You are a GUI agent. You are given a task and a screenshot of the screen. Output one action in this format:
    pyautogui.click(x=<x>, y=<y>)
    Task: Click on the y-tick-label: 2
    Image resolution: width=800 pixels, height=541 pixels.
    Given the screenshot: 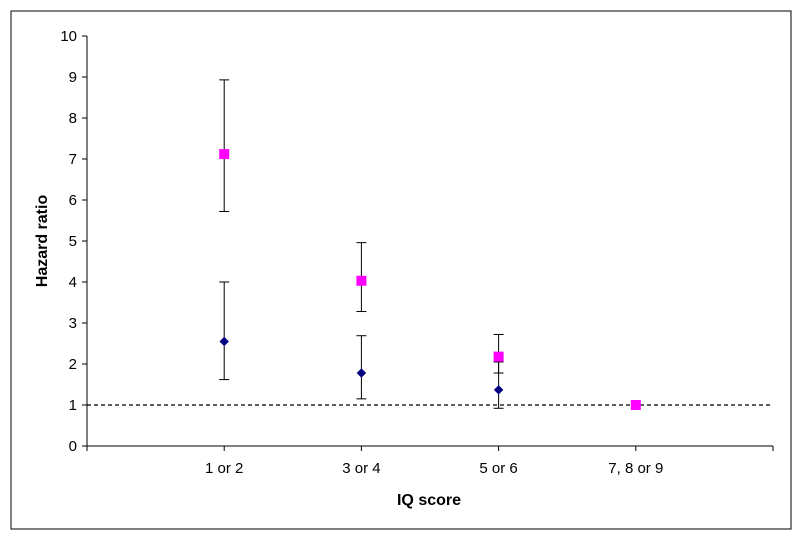 What is the action you would take?
    pyautogui.click(x=73, y=364)
    